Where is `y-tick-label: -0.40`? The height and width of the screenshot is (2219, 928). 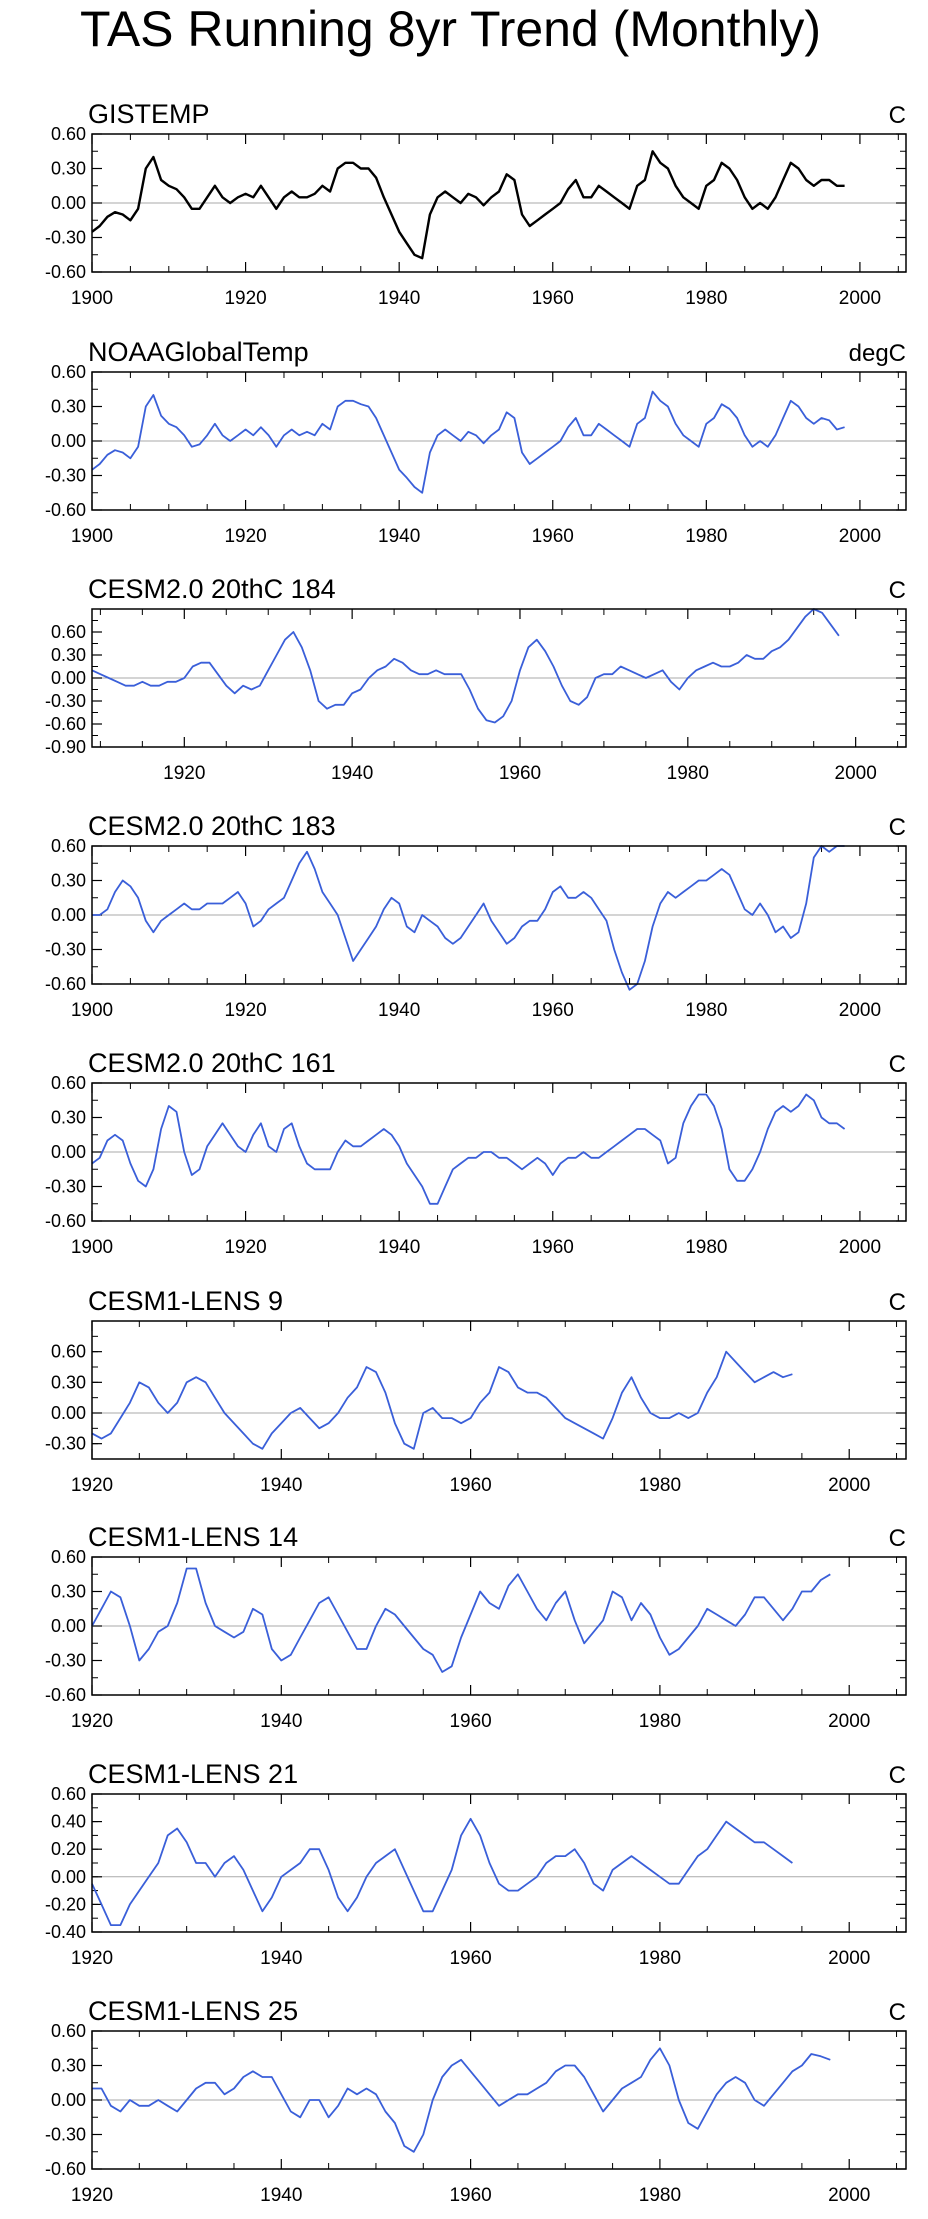 y-tick-label: -0.40 is located at coordinates (65, 1932).